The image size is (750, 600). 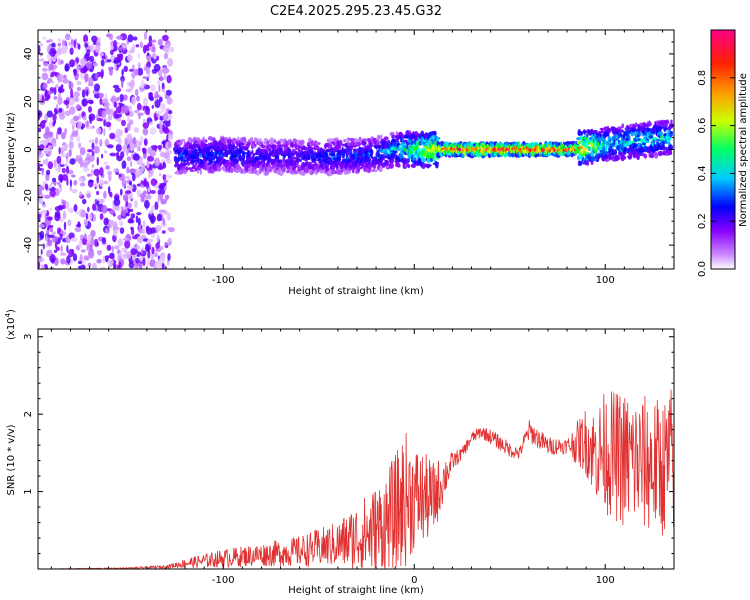 What do you see at coordinates (605, 580) in the screenshot?
I see `x-tick-label: 100` at bounding box center [605, 580].